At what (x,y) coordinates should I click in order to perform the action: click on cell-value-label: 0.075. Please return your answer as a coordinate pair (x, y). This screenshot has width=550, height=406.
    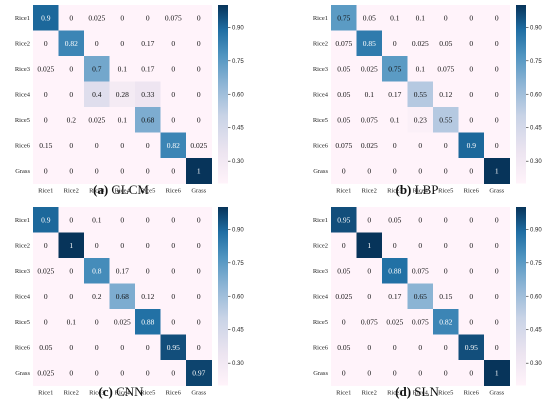
    Looking at the image, I should click on (420, 321).